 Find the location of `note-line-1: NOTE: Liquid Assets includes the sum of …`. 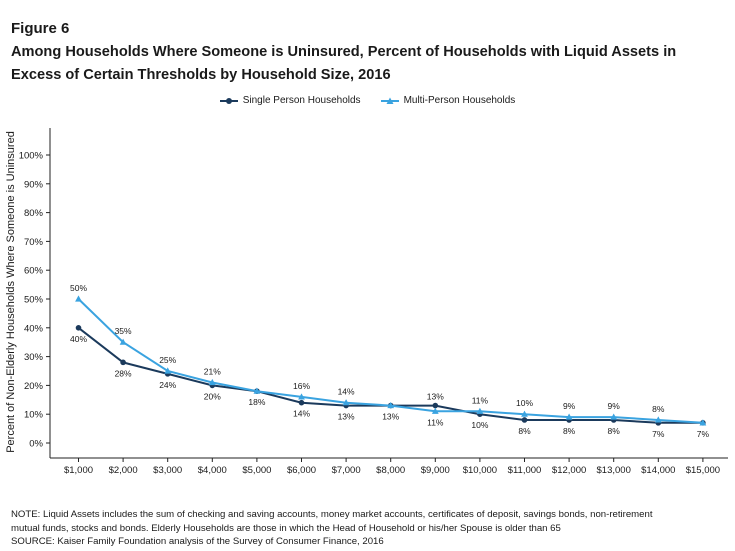

note-line-1: NOTE: Liquid Assets includes the sum of … is located at coordinates (332, 514).